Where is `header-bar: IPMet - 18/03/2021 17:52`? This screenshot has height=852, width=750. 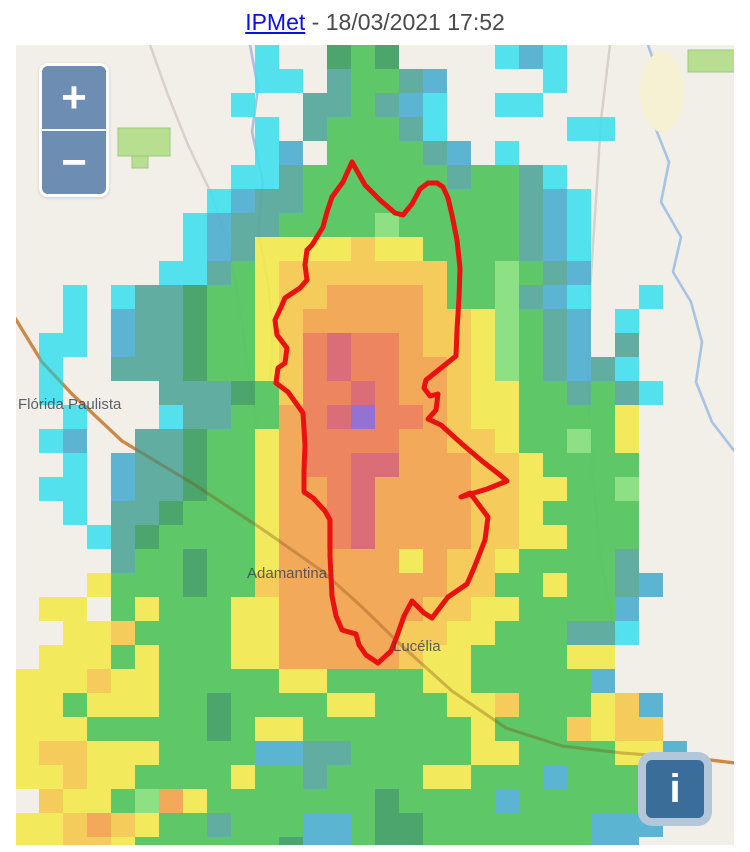 header-bar: IPMet - 18/03/2021 17:52 is located at coordinates (375, 22).